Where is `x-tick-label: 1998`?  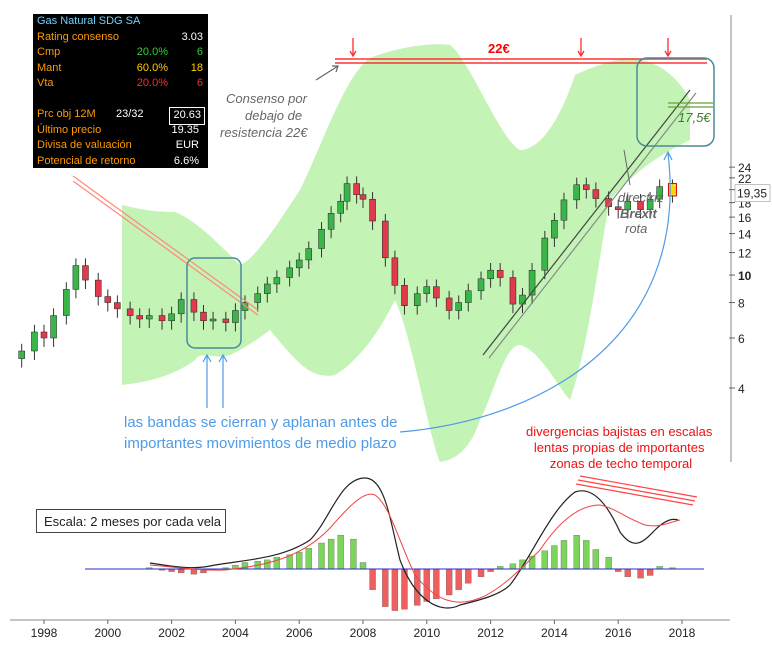 x-tick-label: 1998 is located at coordinates (44, 633).